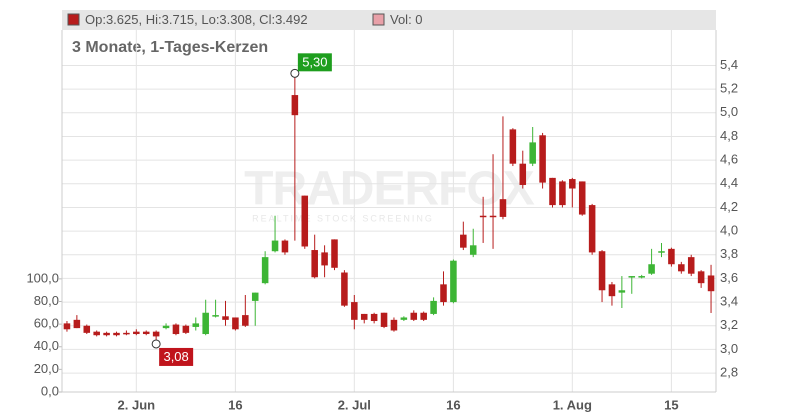 This screenshot has width=800, height=420. What do you see at coordinates (729, 64) in the screenshot?
I see `y-tick-label: 5,4` at bounding box center [729, 64].